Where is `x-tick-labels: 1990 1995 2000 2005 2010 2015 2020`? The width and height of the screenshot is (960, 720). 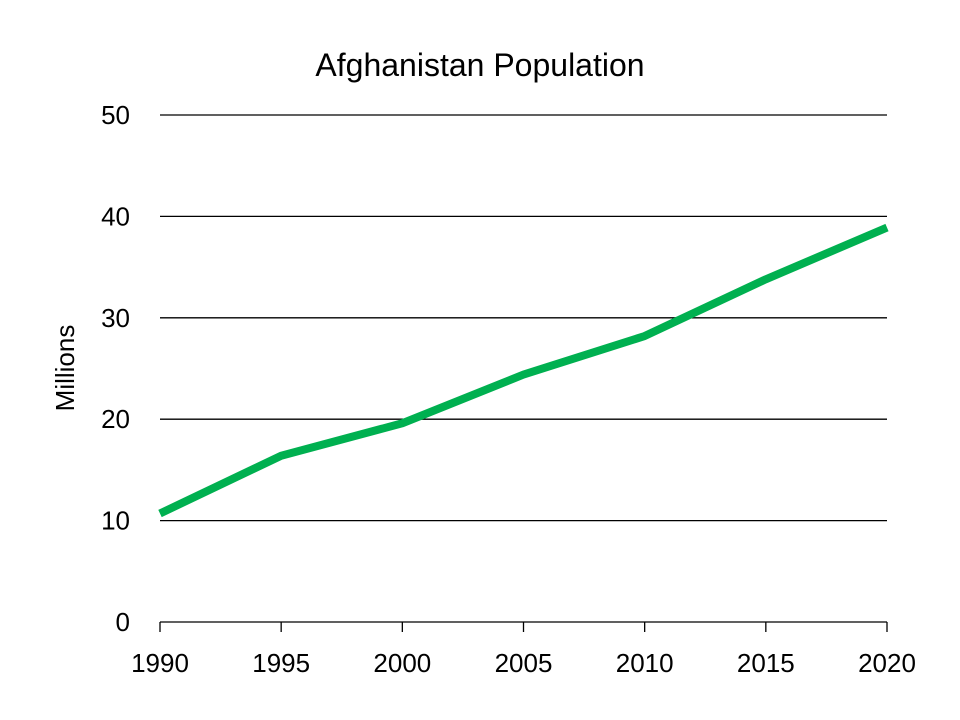
x-tick-labels: 1990 1995 2000 2005 2010 2015 2020 is located at coordinates (523, 663).